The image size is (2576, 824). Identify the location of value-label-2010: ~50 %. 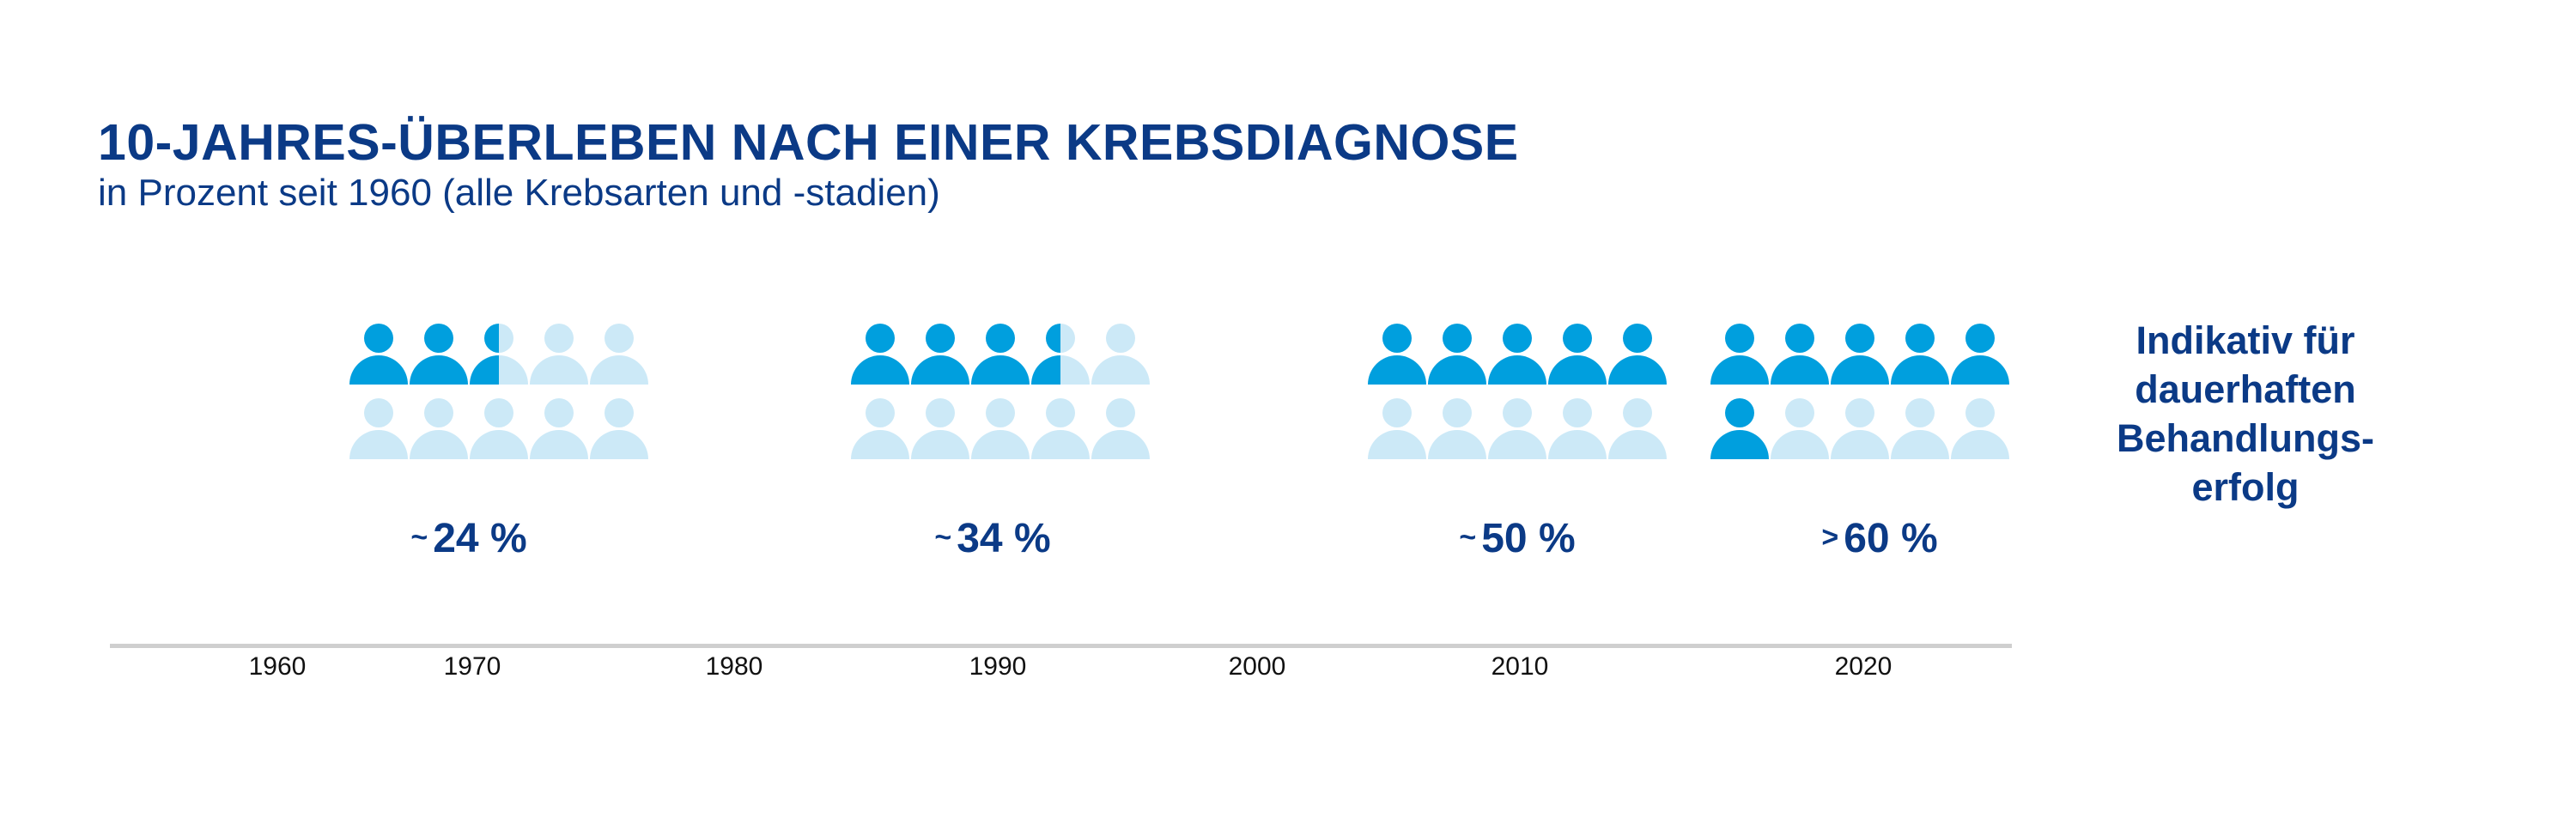
(1517, 538).